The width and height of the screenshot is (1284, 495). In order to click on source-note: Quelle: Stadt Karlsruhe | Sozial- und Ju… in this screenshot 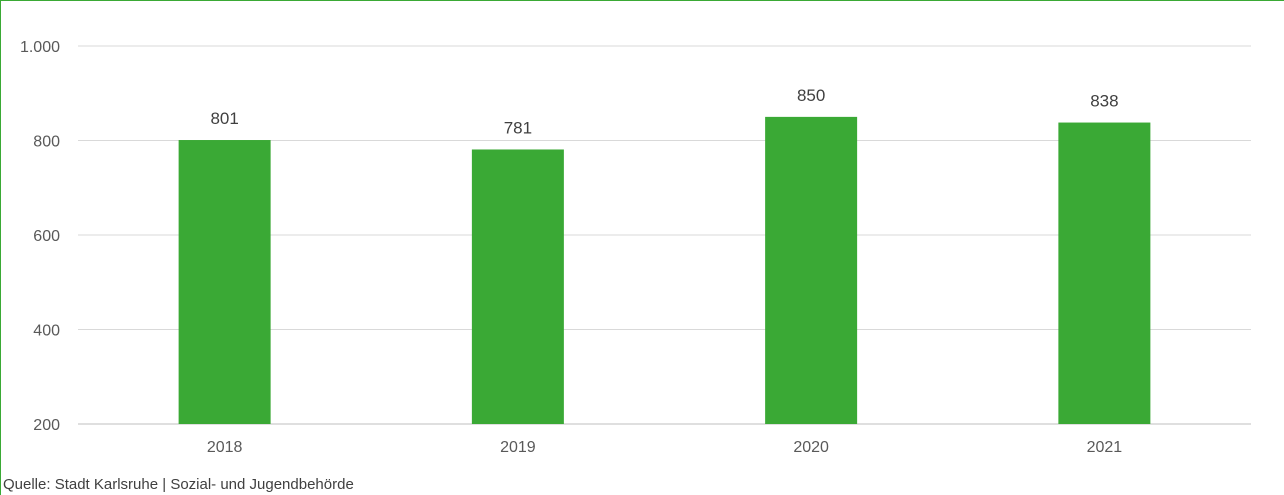, I will do `click(178, 484)`.